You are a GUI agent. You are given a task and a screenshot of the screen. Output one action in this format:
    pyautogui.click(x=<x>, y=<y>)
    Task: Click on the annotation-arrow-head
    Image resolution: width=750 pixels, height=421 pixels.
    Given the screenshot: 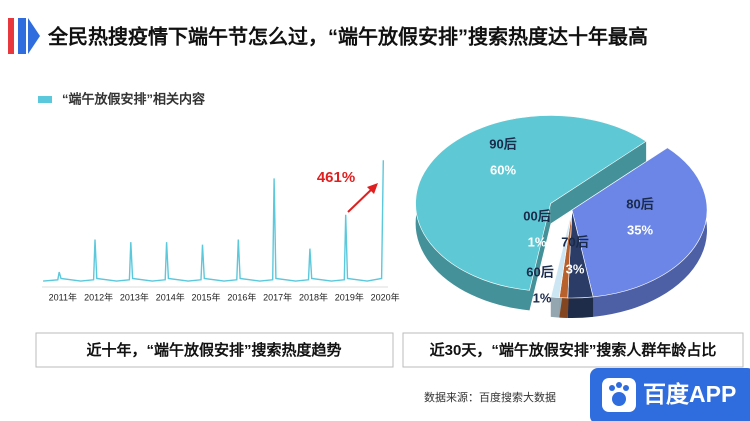 What is the action you would take?
    pyautogui.click(x=372, y=188)
    